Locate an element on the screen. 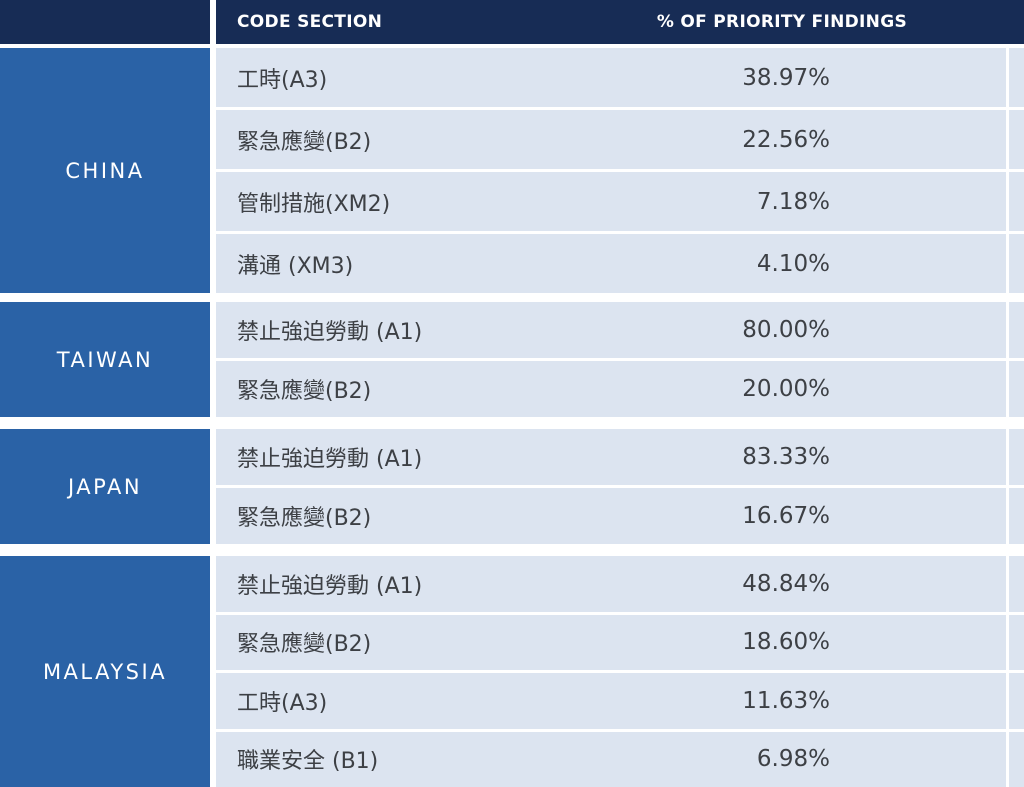 This screenshot has width=1024, height=787. country-label-china: CHINA is located at coordinates (105, 170).